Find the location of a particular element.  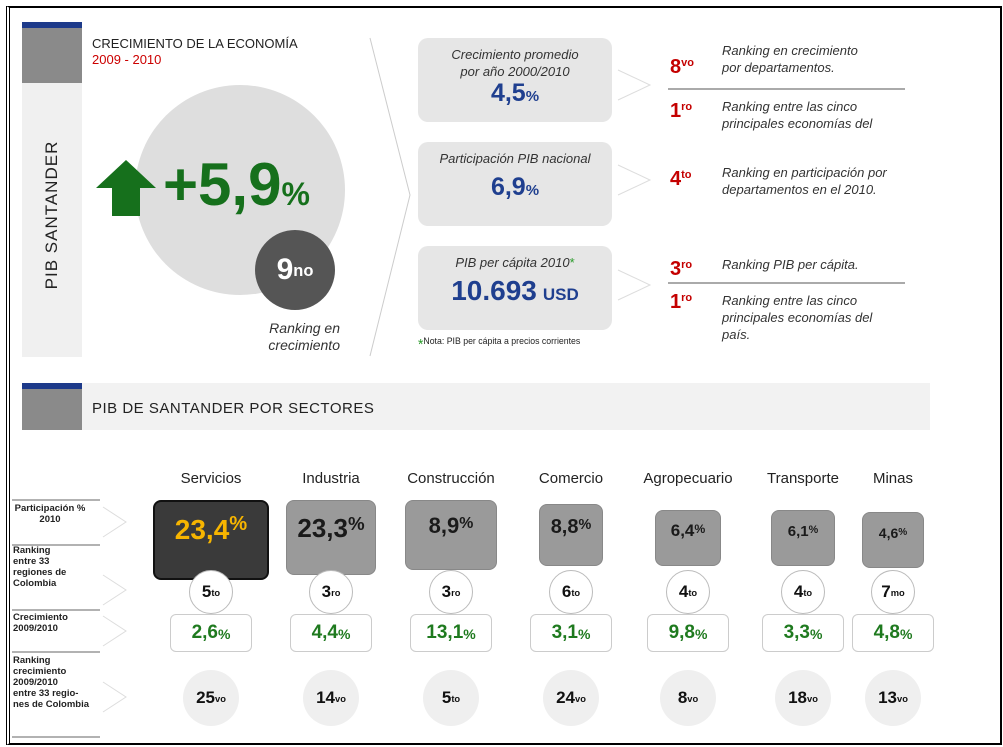

share-box: 23,3% is located at coordinates (331, 537).